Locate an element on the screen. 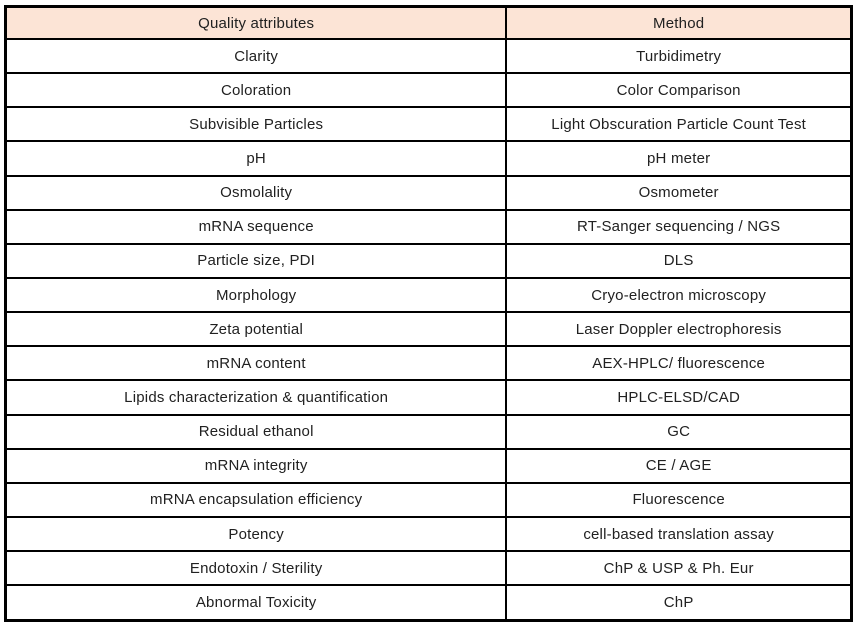 The width and height of the screenshot is (858, 629). column-header-quality-attributes: Quality attributes is located at coordinates (256, 22).